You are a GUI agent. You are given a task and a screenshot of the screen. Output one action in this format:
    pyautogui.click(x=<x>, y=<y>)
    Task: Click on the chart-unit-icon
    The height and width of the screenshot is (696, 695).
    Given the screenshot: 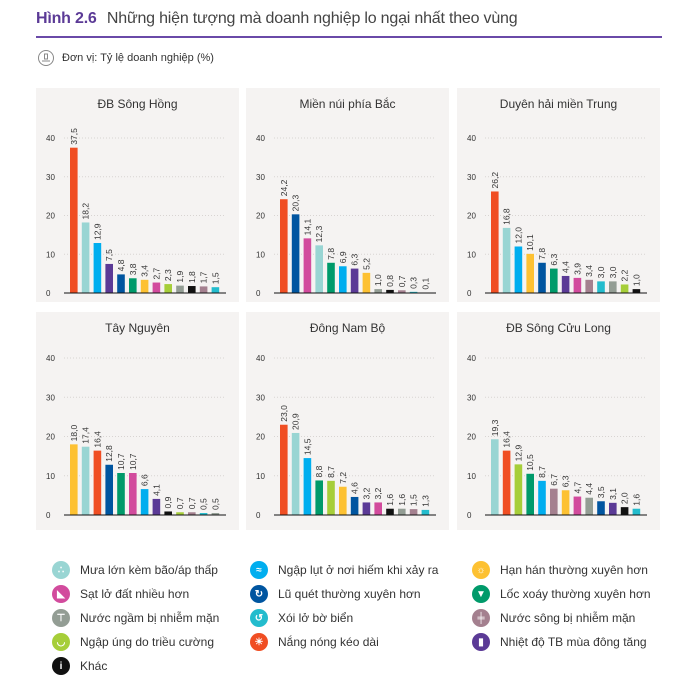 What is the action you would take?
    pyautogui.click(x=46, y=58)
    